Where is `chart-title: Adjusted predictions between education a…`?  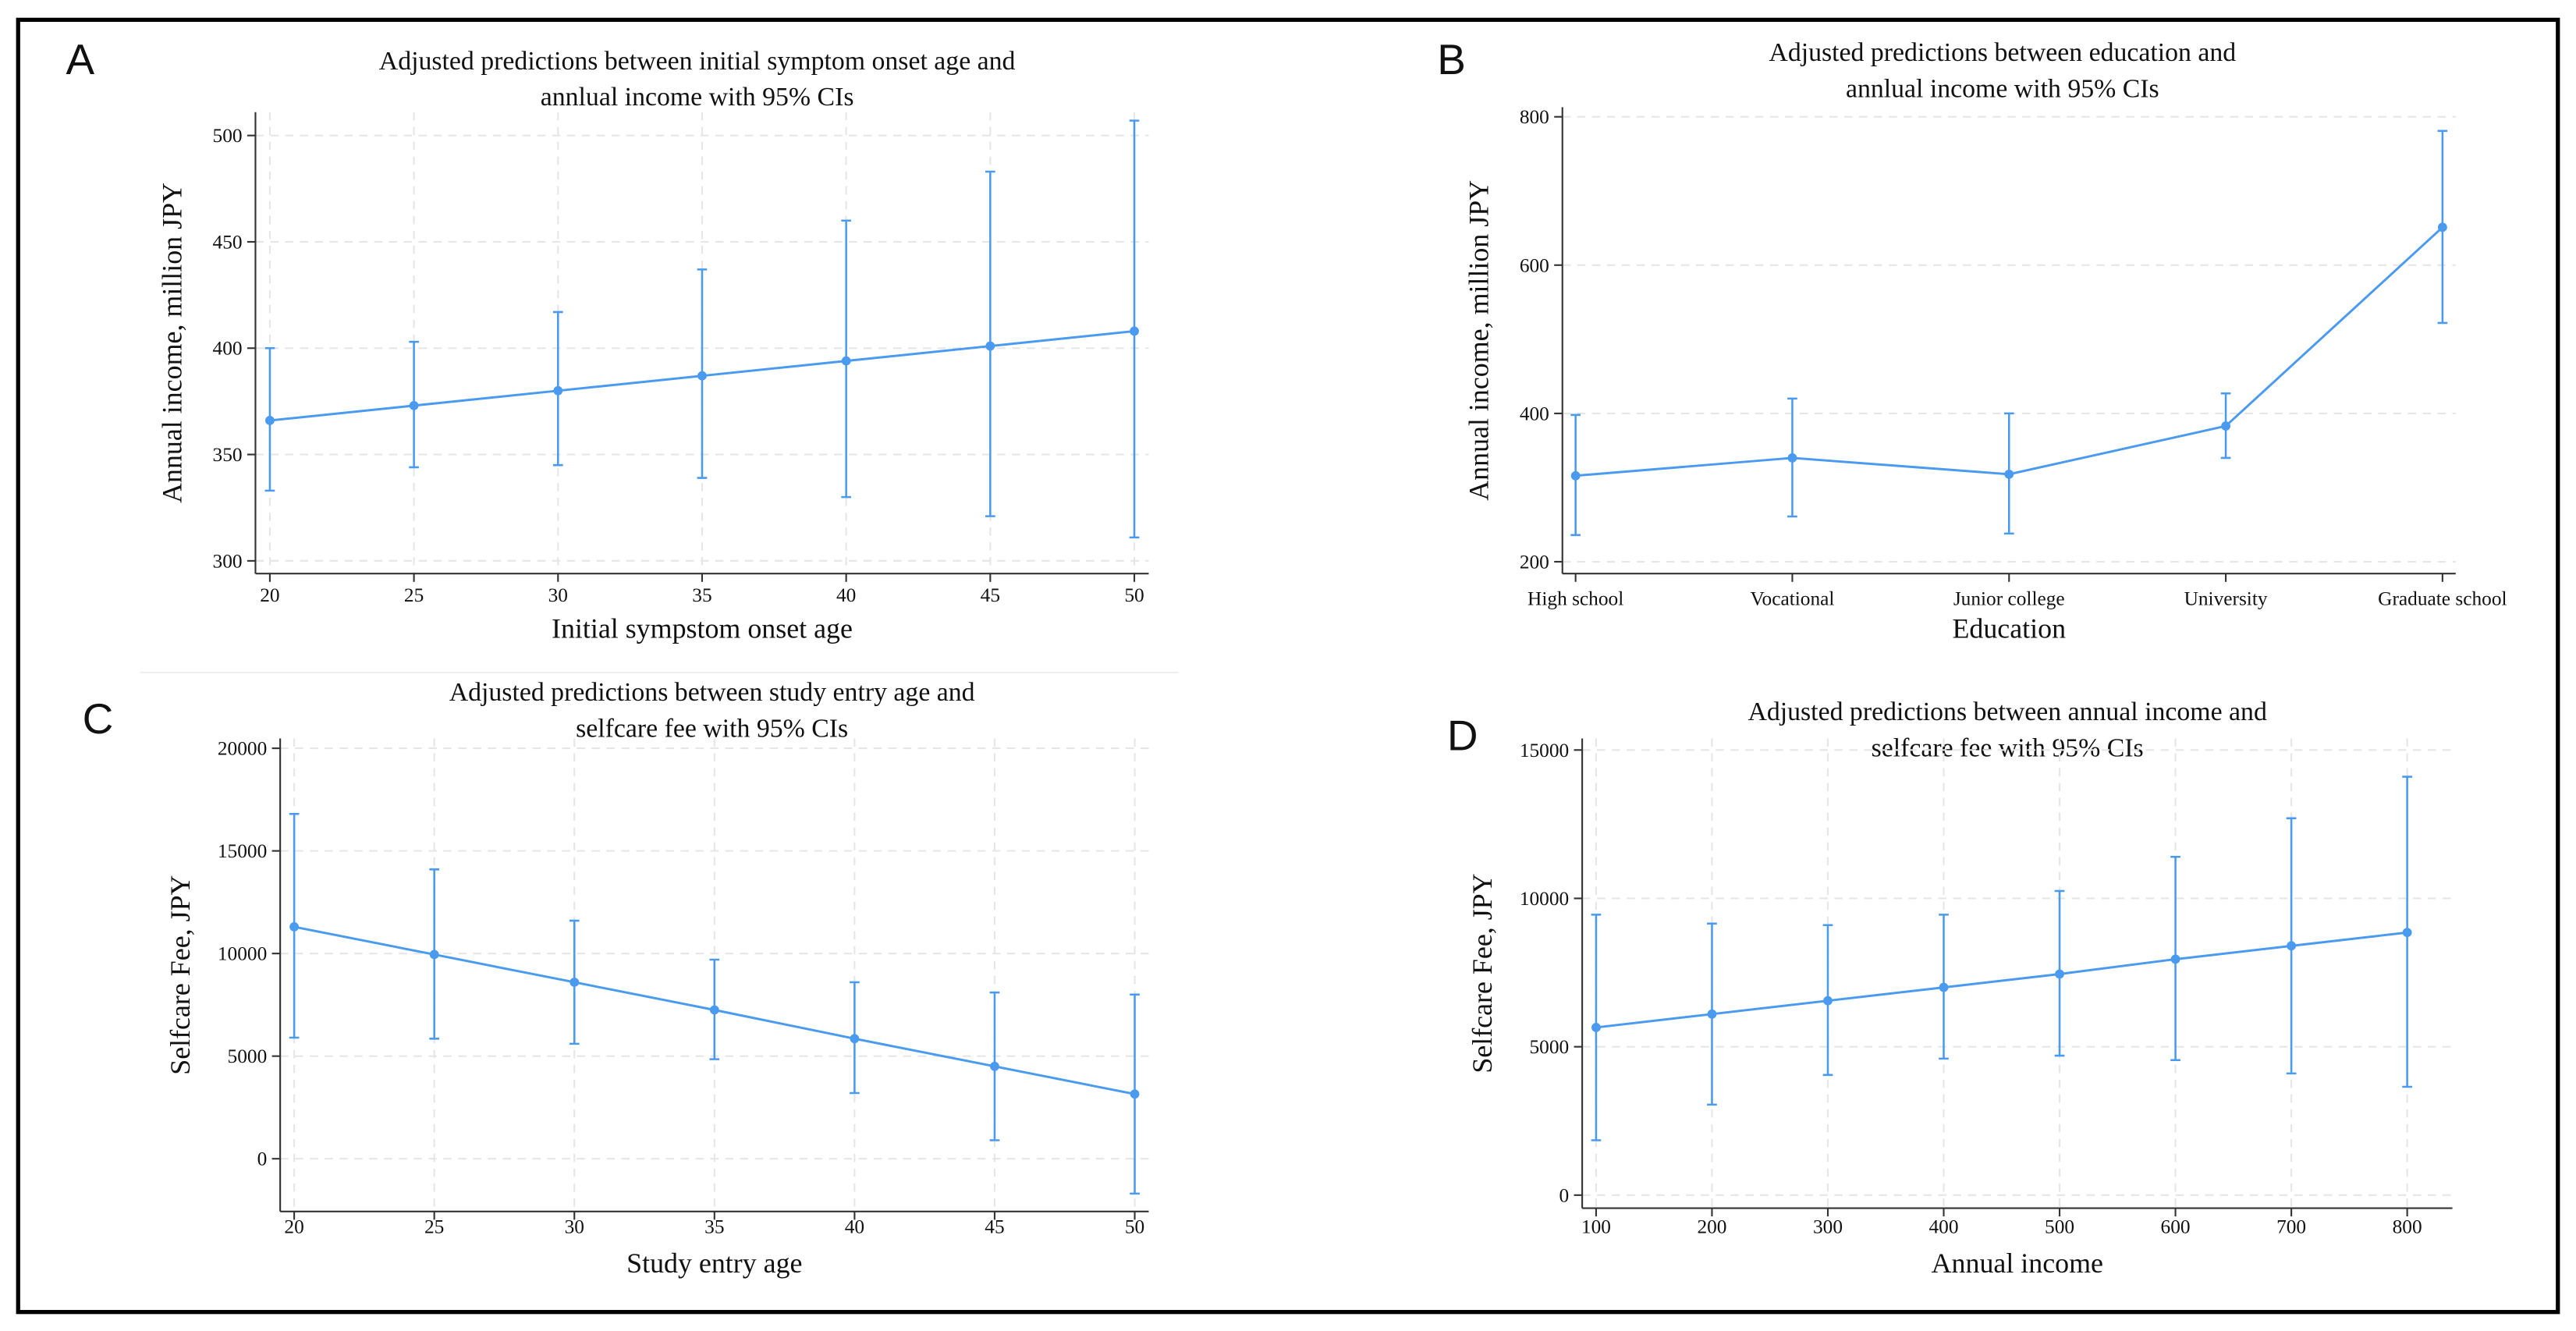
chart-title: Adjusted predictions between education a… is located at coordinates (2002, 52).